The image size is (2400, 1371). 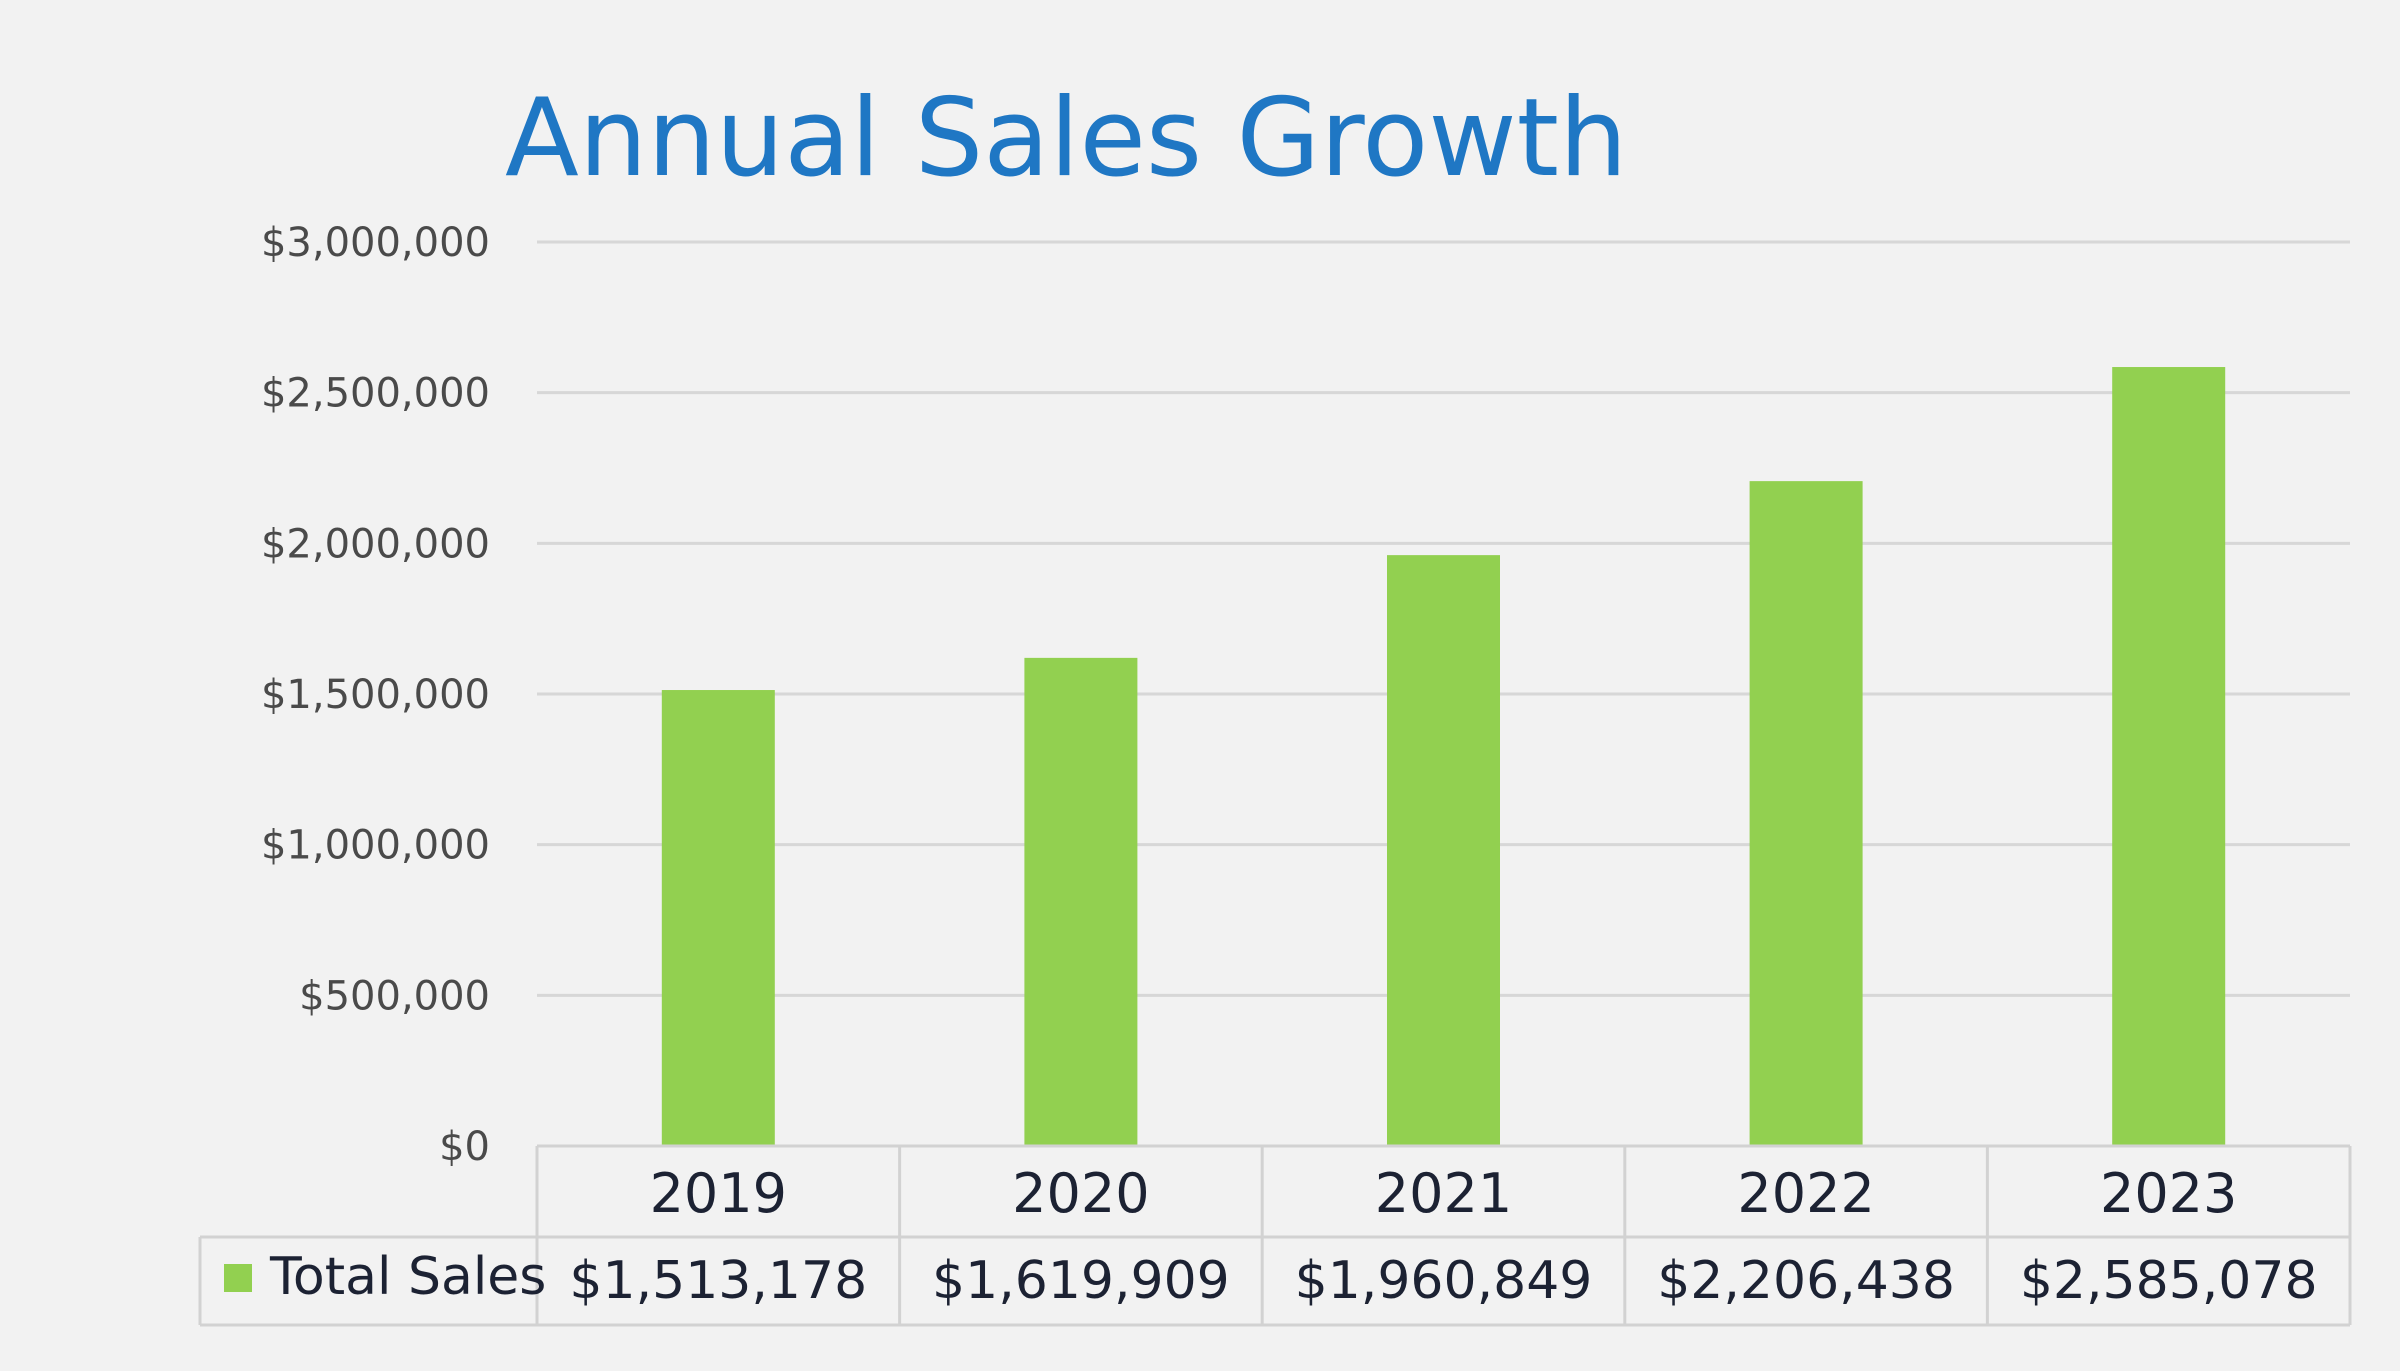 I want to click on data-label: $2,585,078, so click(x=2169, y=1281).